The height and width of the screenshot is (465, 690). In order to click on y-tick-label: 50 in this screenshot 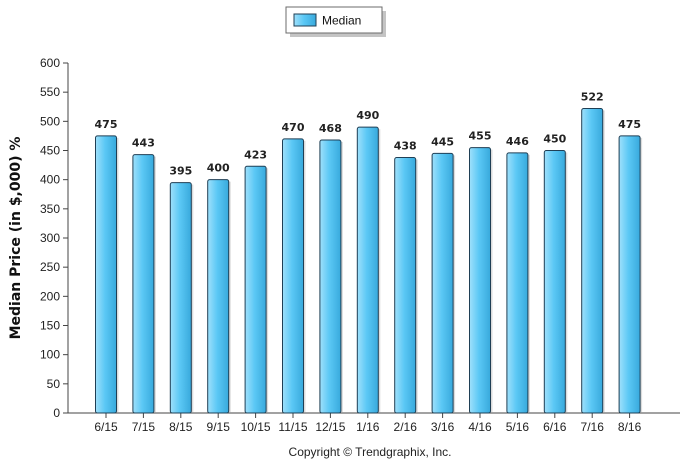, I will do `click(54, 384)`.